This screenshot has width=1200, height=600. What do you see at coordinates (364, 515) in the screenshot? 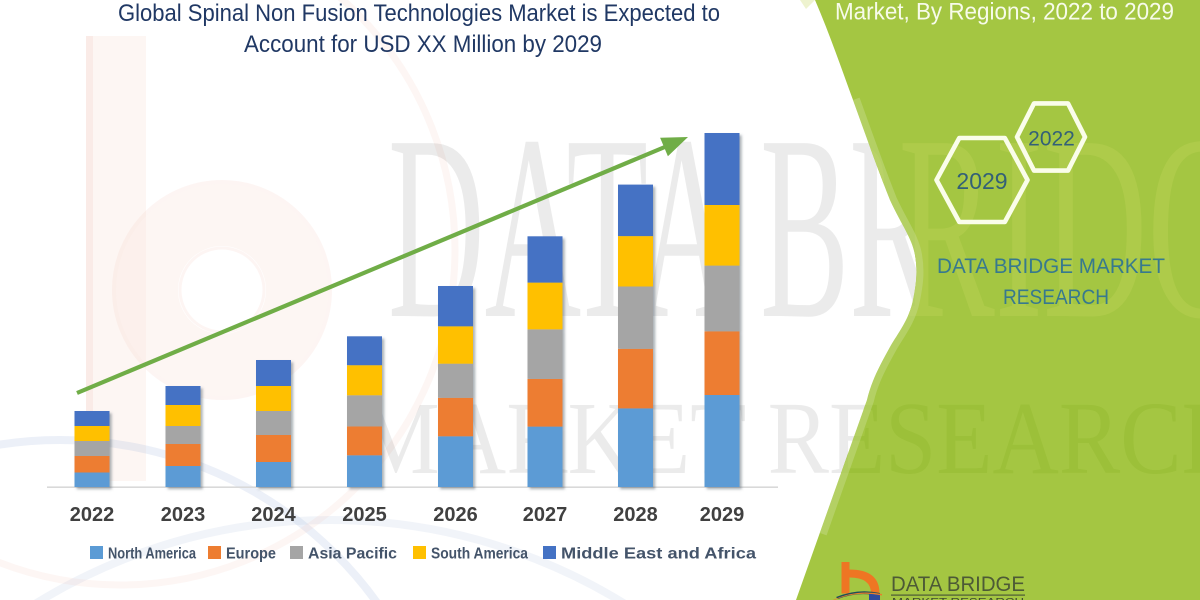
I see `svg-text: 2025` at bounding box center [364, 515].